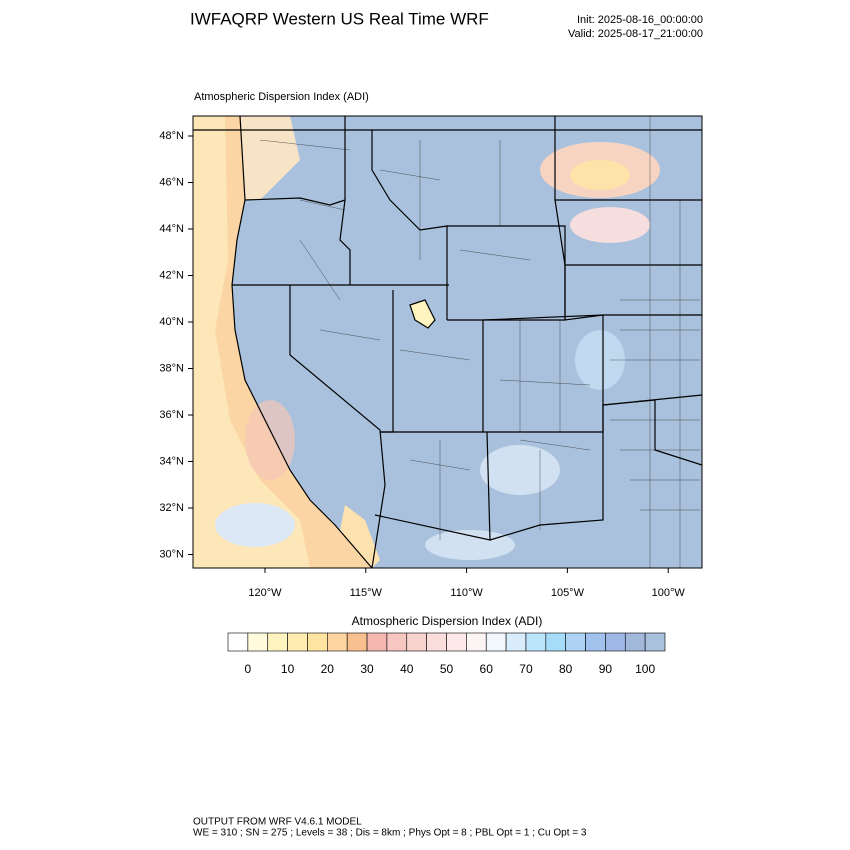 Image resolution: width=850 pixels, height=850 pixels. Describe the element at coordinates (171, 554) in the screenshot. I see `lat-label: 30°N` at that location.